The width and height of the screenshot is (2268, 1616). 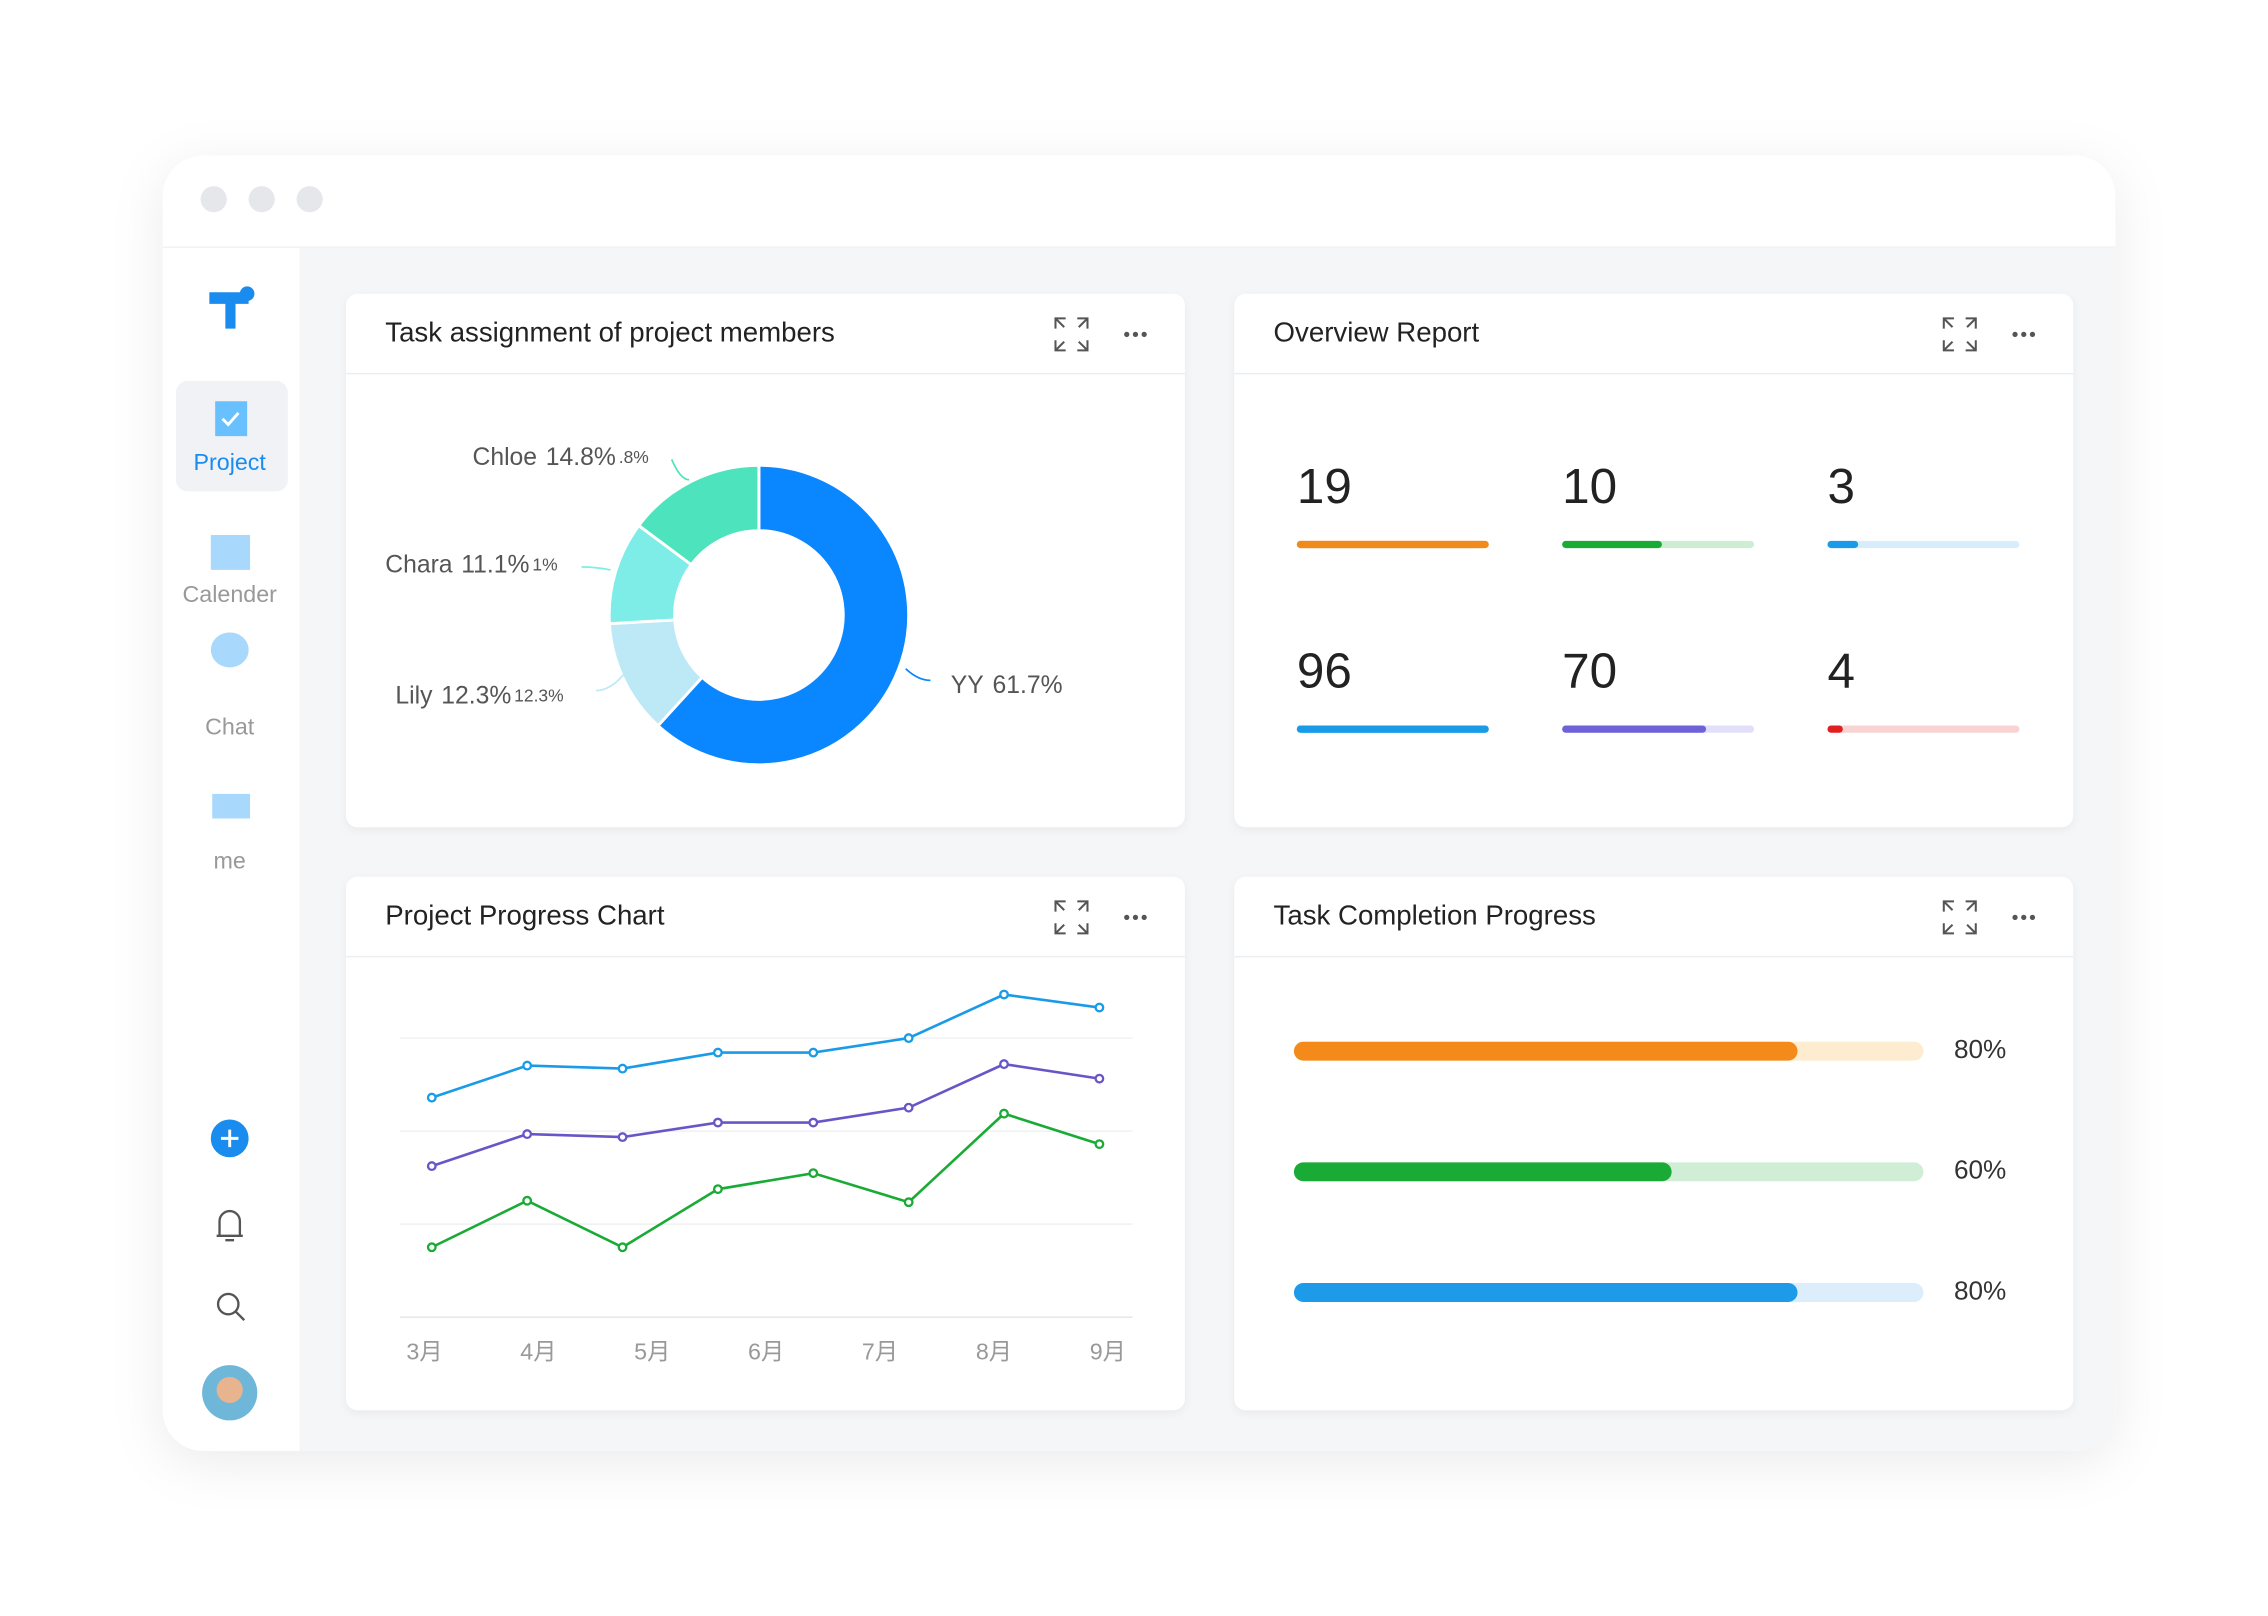 I want to click on segment-value: 14.8%, so click(x=581, y=457).